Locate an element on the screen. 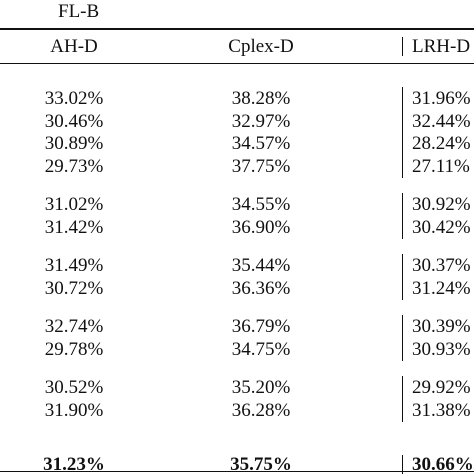  table-cell-ah-d: 30.89% is located at coordinates (74, 143).